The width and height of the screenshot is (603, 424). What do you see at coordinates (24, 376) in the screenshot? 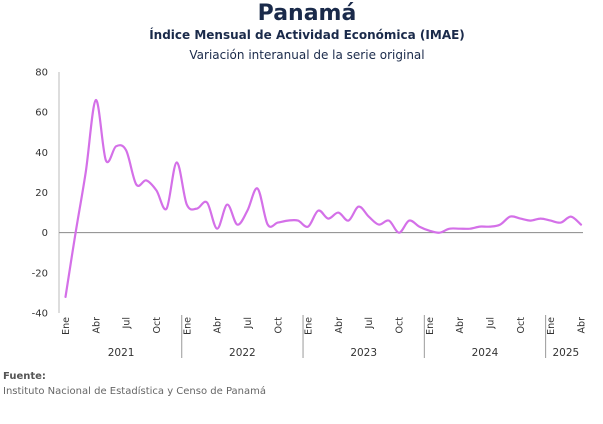
I see `source-label: Fuente:` at bounding box center [24, 376].